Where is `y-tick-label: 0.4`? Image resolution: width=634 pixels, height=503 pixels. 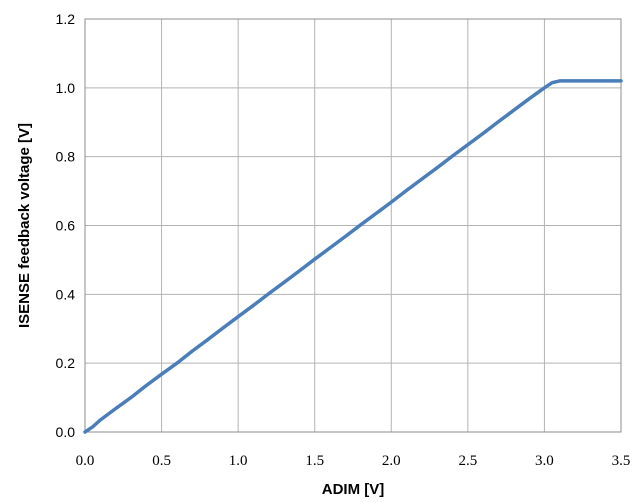
y-tick-label: 0.4 is located at coordinates (66, 294).